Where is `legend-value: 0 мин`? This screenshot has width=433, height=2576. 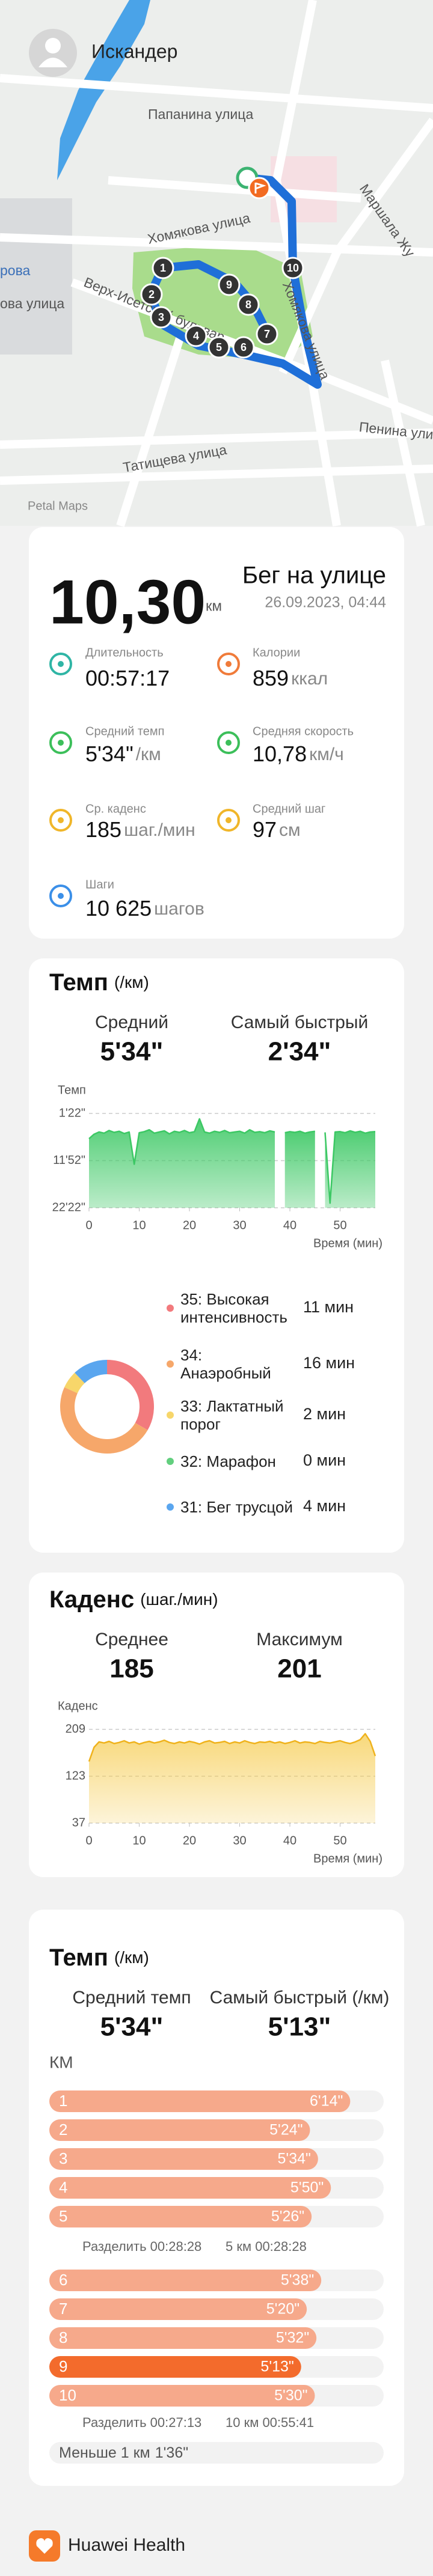
legend-value: 0 мин is located at coordinates (324, 1460).